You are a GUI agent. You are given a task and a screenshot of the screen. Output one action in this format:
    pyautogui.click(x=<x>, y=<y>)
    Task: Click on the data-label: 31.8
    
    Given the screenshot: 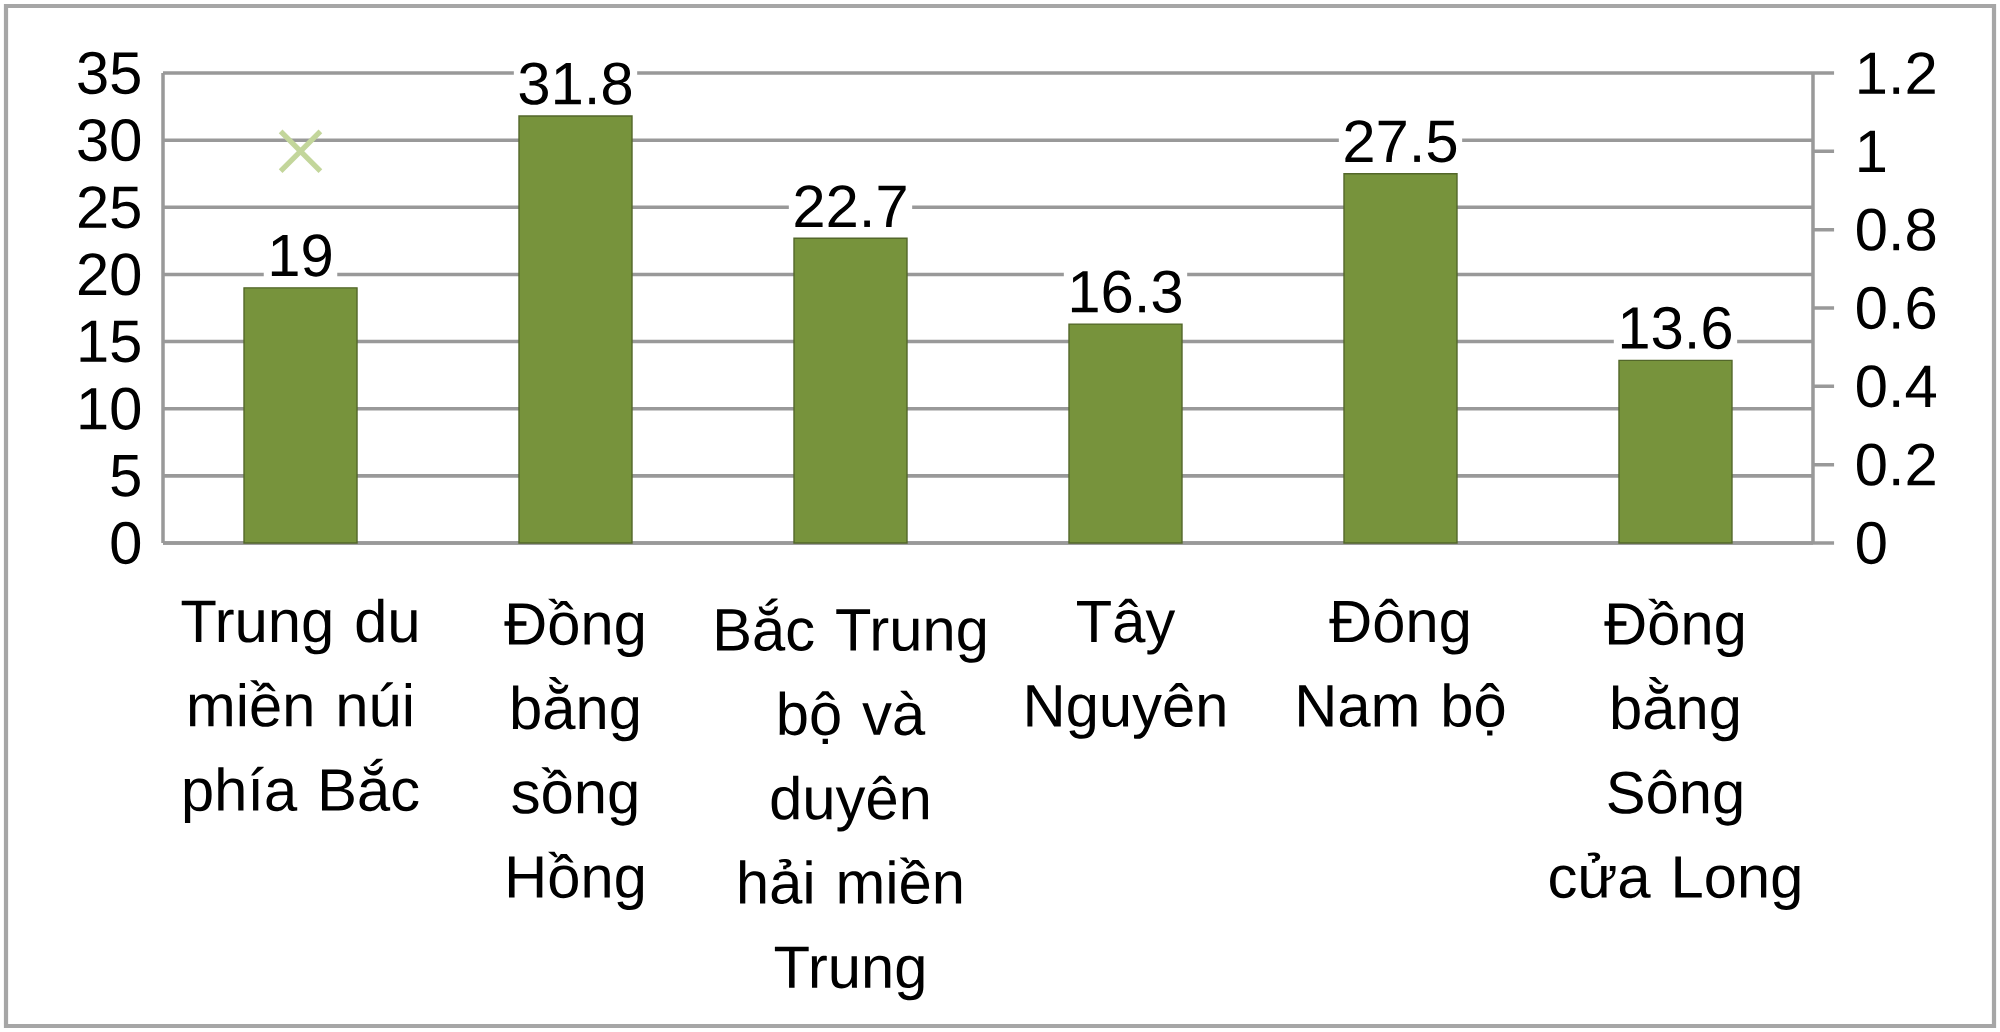 What is the action you would take?
    pyautogui.click(x=575, y=83)
    